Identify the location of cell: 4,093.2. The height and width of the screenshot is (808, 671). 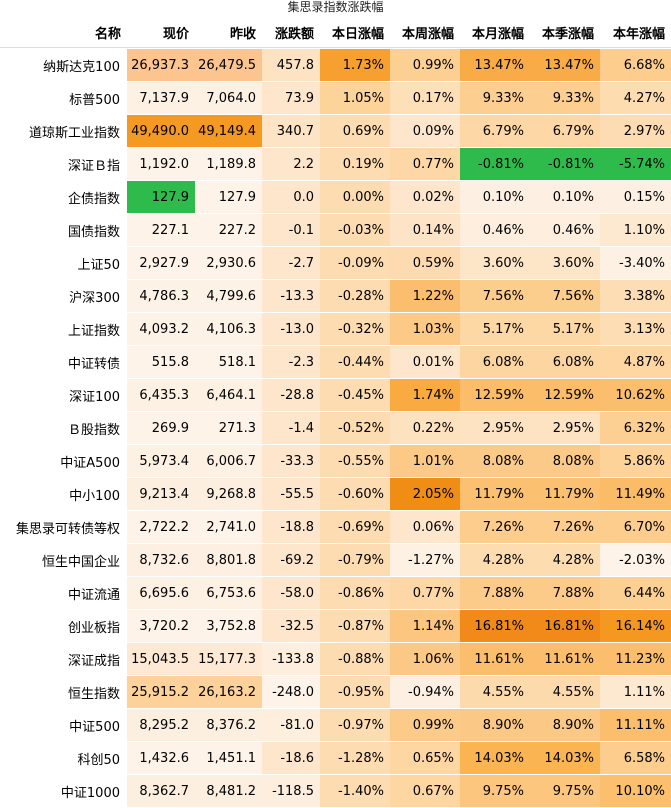
(161, 329).